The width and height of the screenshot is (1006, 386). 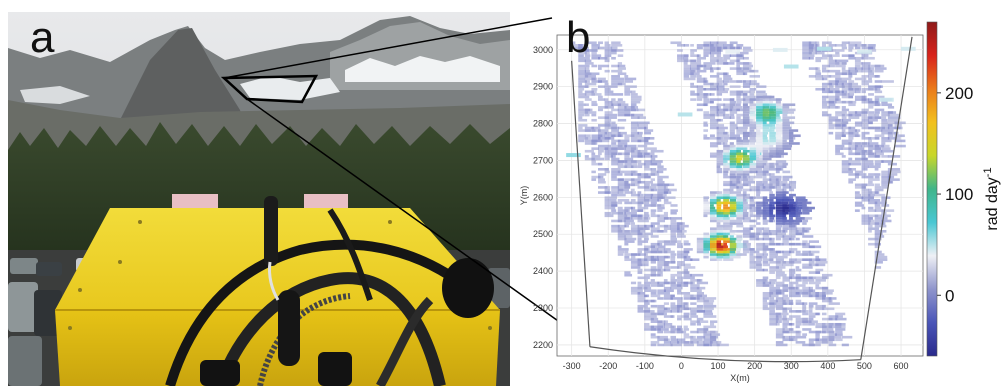 I want to click on x-tick-label: 600, so click(x=901, y=366).